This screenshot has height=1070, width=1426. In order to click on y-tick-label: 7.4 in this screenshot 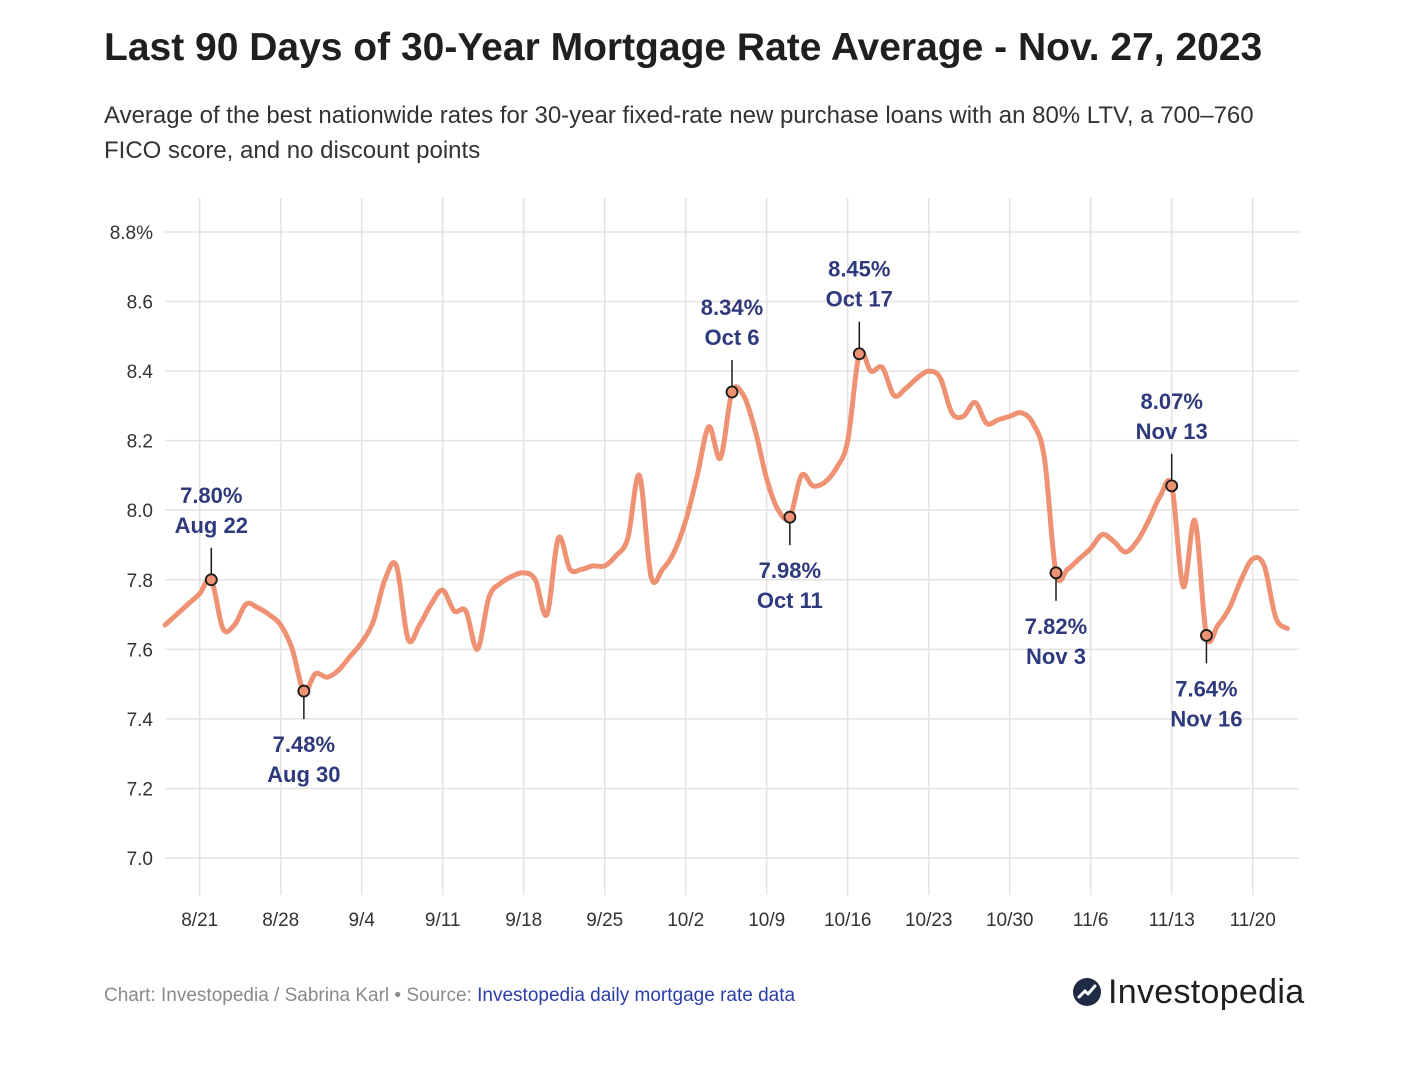, I will do `click(140, 720)`.